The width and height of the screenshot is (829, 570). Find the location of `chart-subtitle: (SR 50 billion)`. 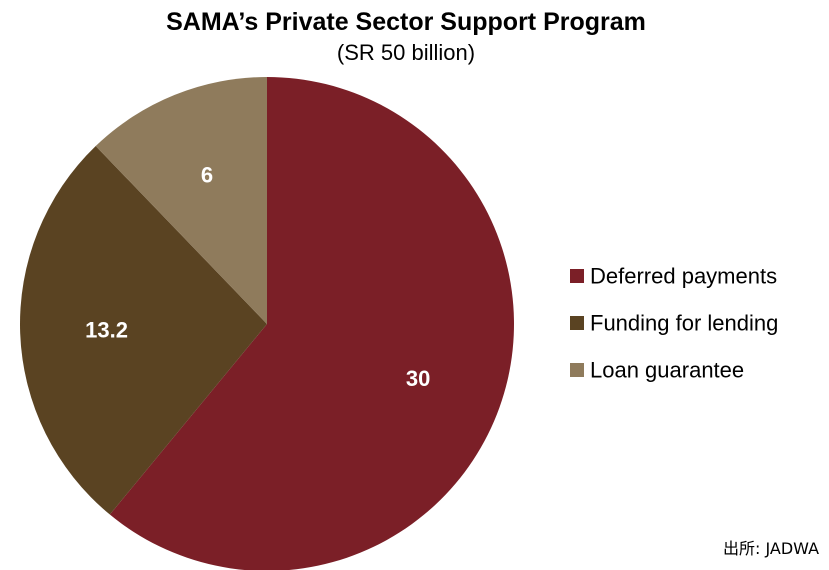

chart-subtitle: (SR 50 billion) is located at coordinates (406, 52).